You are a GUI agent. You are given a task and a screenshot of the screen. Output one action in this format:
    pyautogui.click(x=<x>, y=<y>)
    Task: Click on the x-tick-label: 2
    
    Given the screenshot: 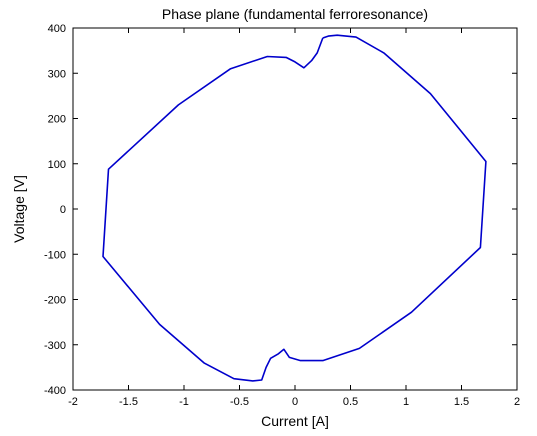 What is the action you would take?
    pyautogui.click(x=517, y=402)
    